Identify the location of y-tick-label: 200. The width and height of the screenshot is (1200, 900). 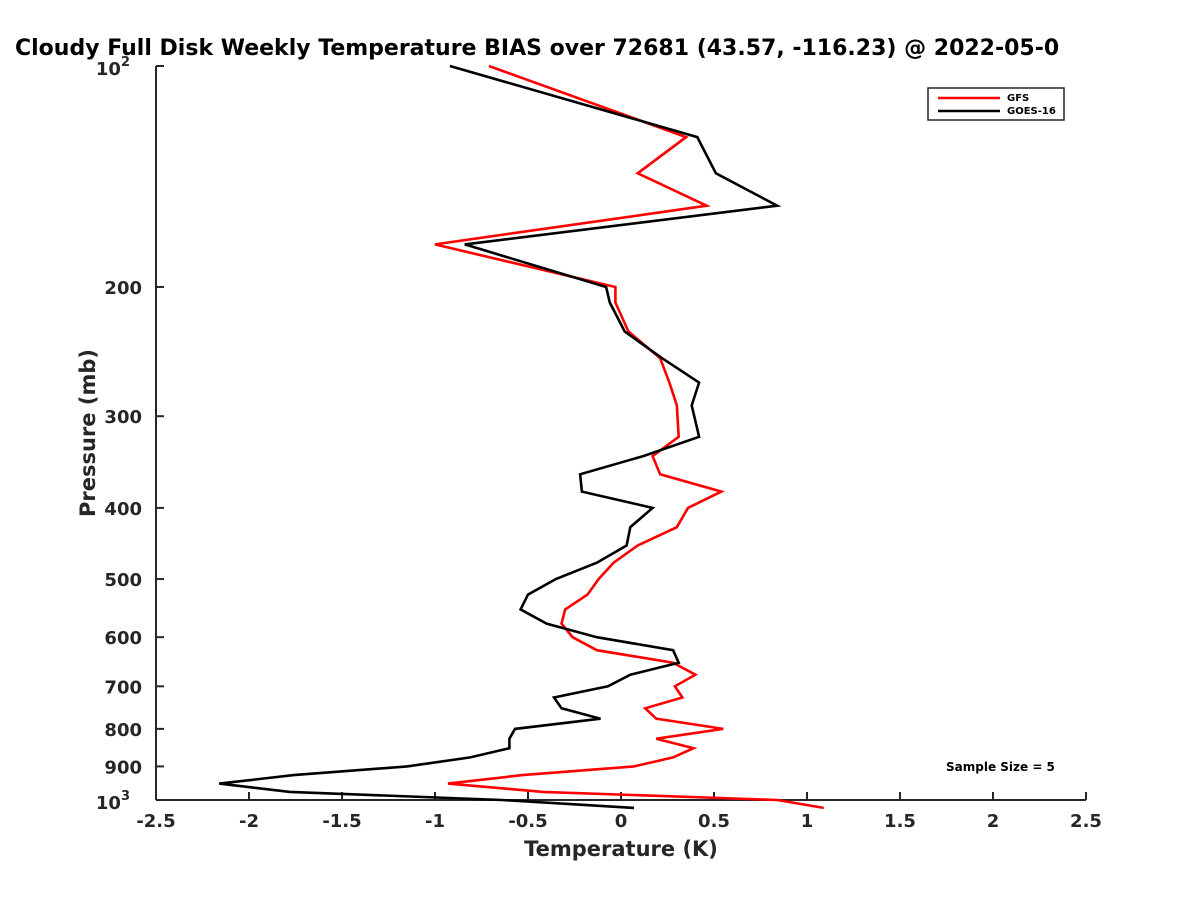
(123, 288).